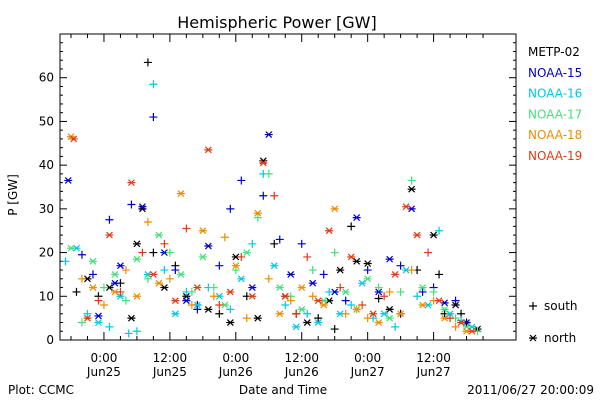  Describe the element at coordinates (50, 340) in the screenshot. I see `y-tick-label: 0` at that location.